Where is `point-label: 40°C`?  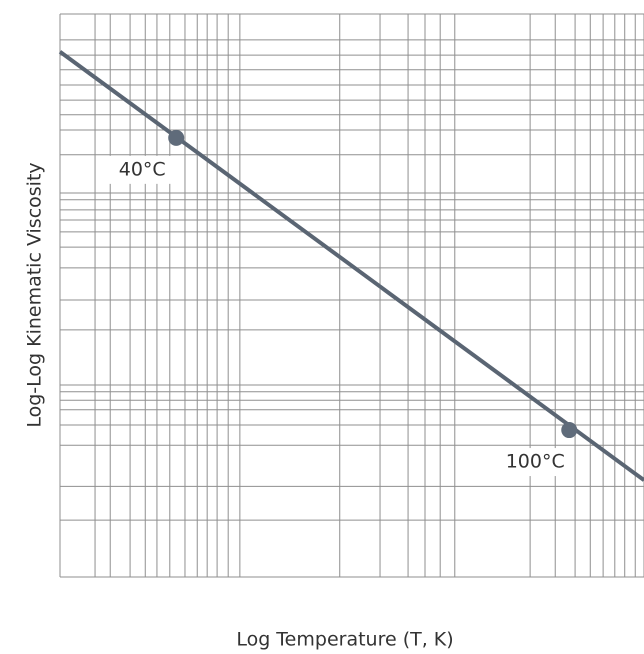
point-label: 40°C is located at coordinates (142, 169).